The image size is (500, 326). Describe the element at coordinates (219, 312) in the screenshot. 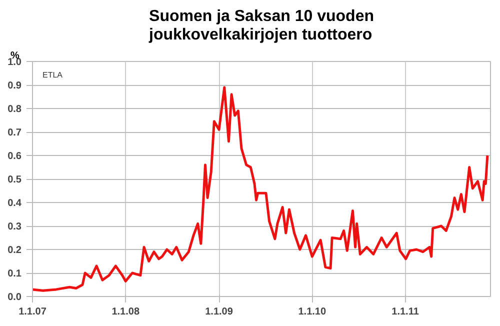

I see `x-tick-label: 1.1.09` at that location.